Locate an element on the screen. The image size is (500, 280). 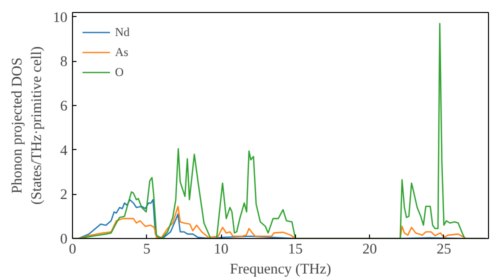
legend-label: Nd is located at coordinates (123, 32).